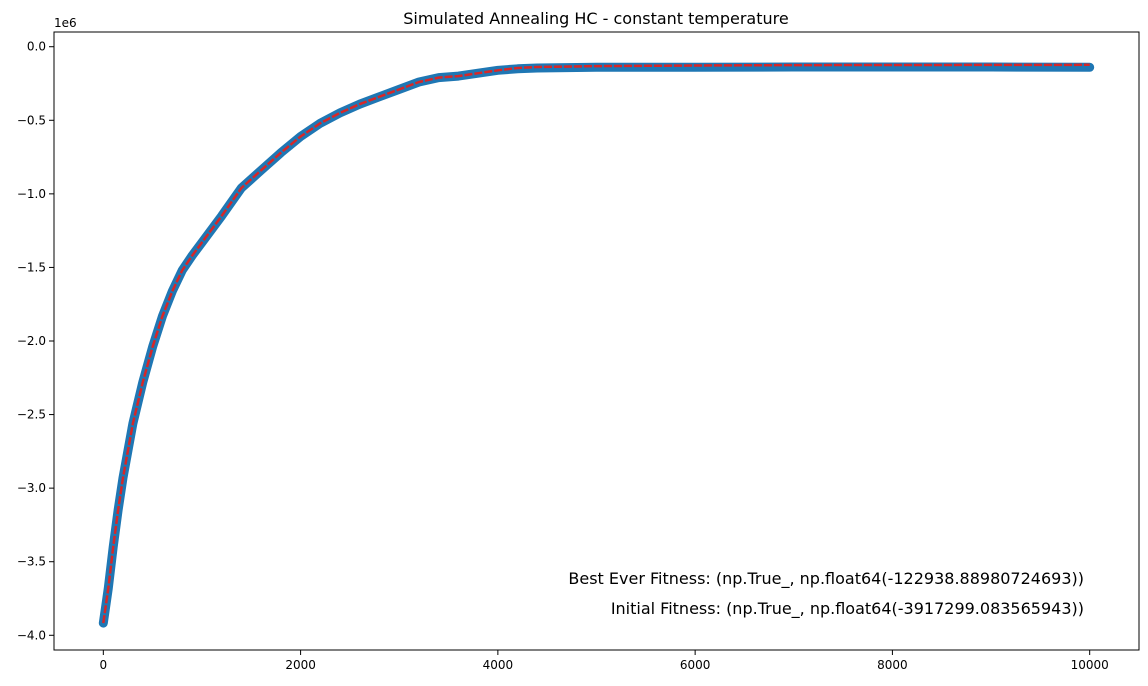 The image size is (1148, 686). I want to click on x-tick-label: 2000, so click(300, 665).